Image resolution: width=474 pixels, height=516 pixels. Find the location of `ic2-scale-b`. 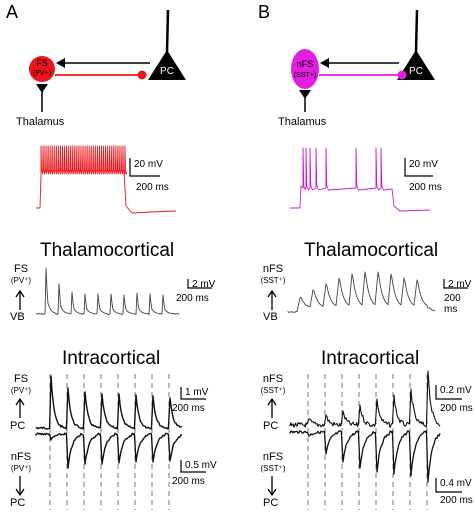

ic2-scale-b is located at coordinates (448, 485).